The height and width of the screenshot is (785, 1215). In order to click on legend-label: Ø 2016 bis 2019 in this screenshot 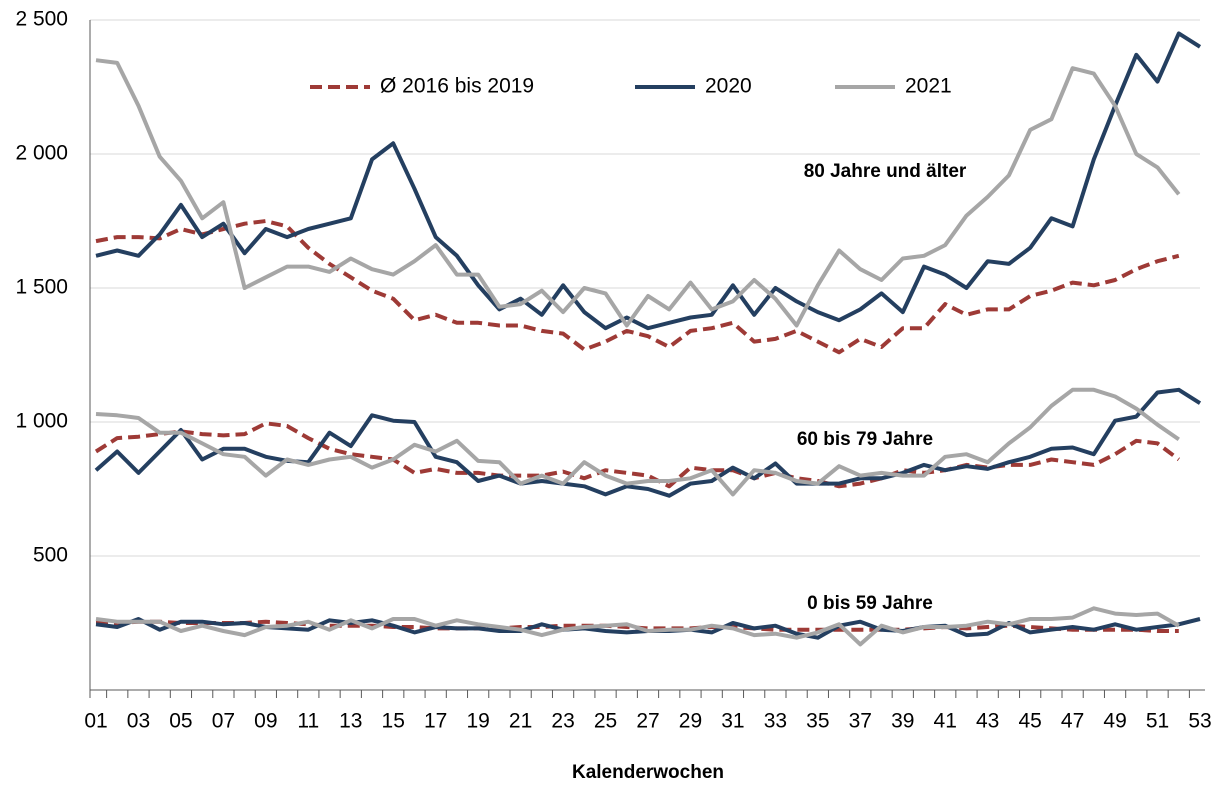, I will do `click(457, 86)`.